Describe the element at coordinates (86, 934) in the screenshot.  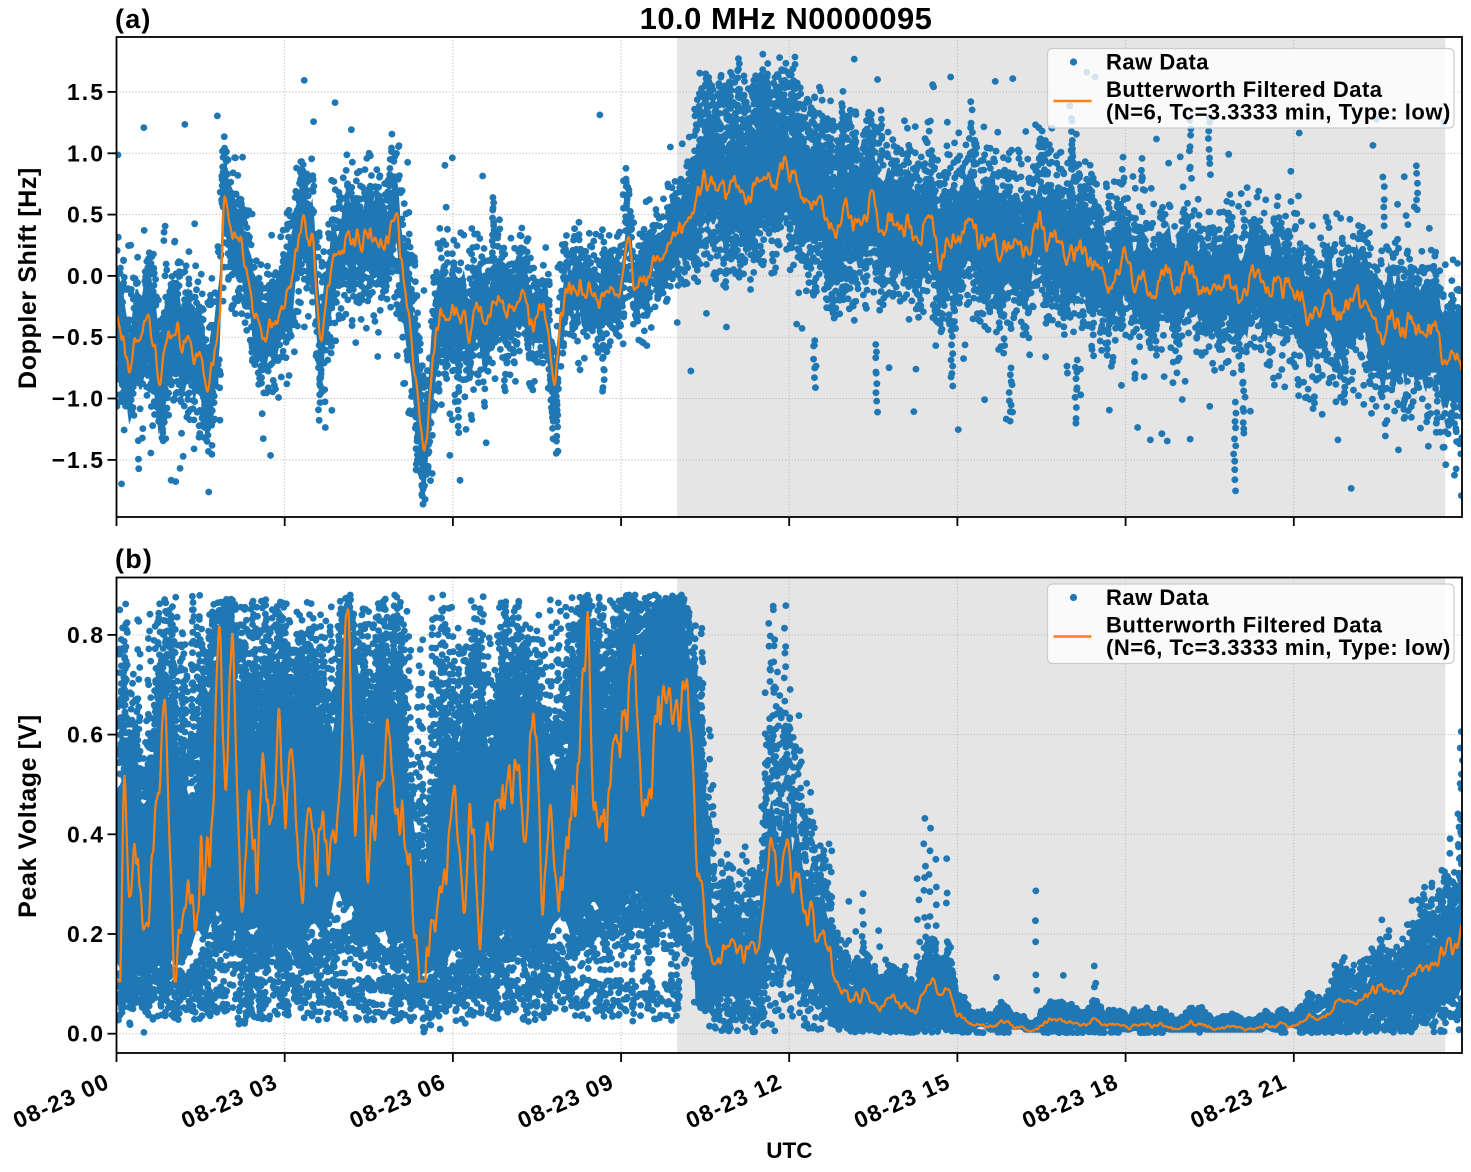
I see `svg-text: 0.2` at that location.